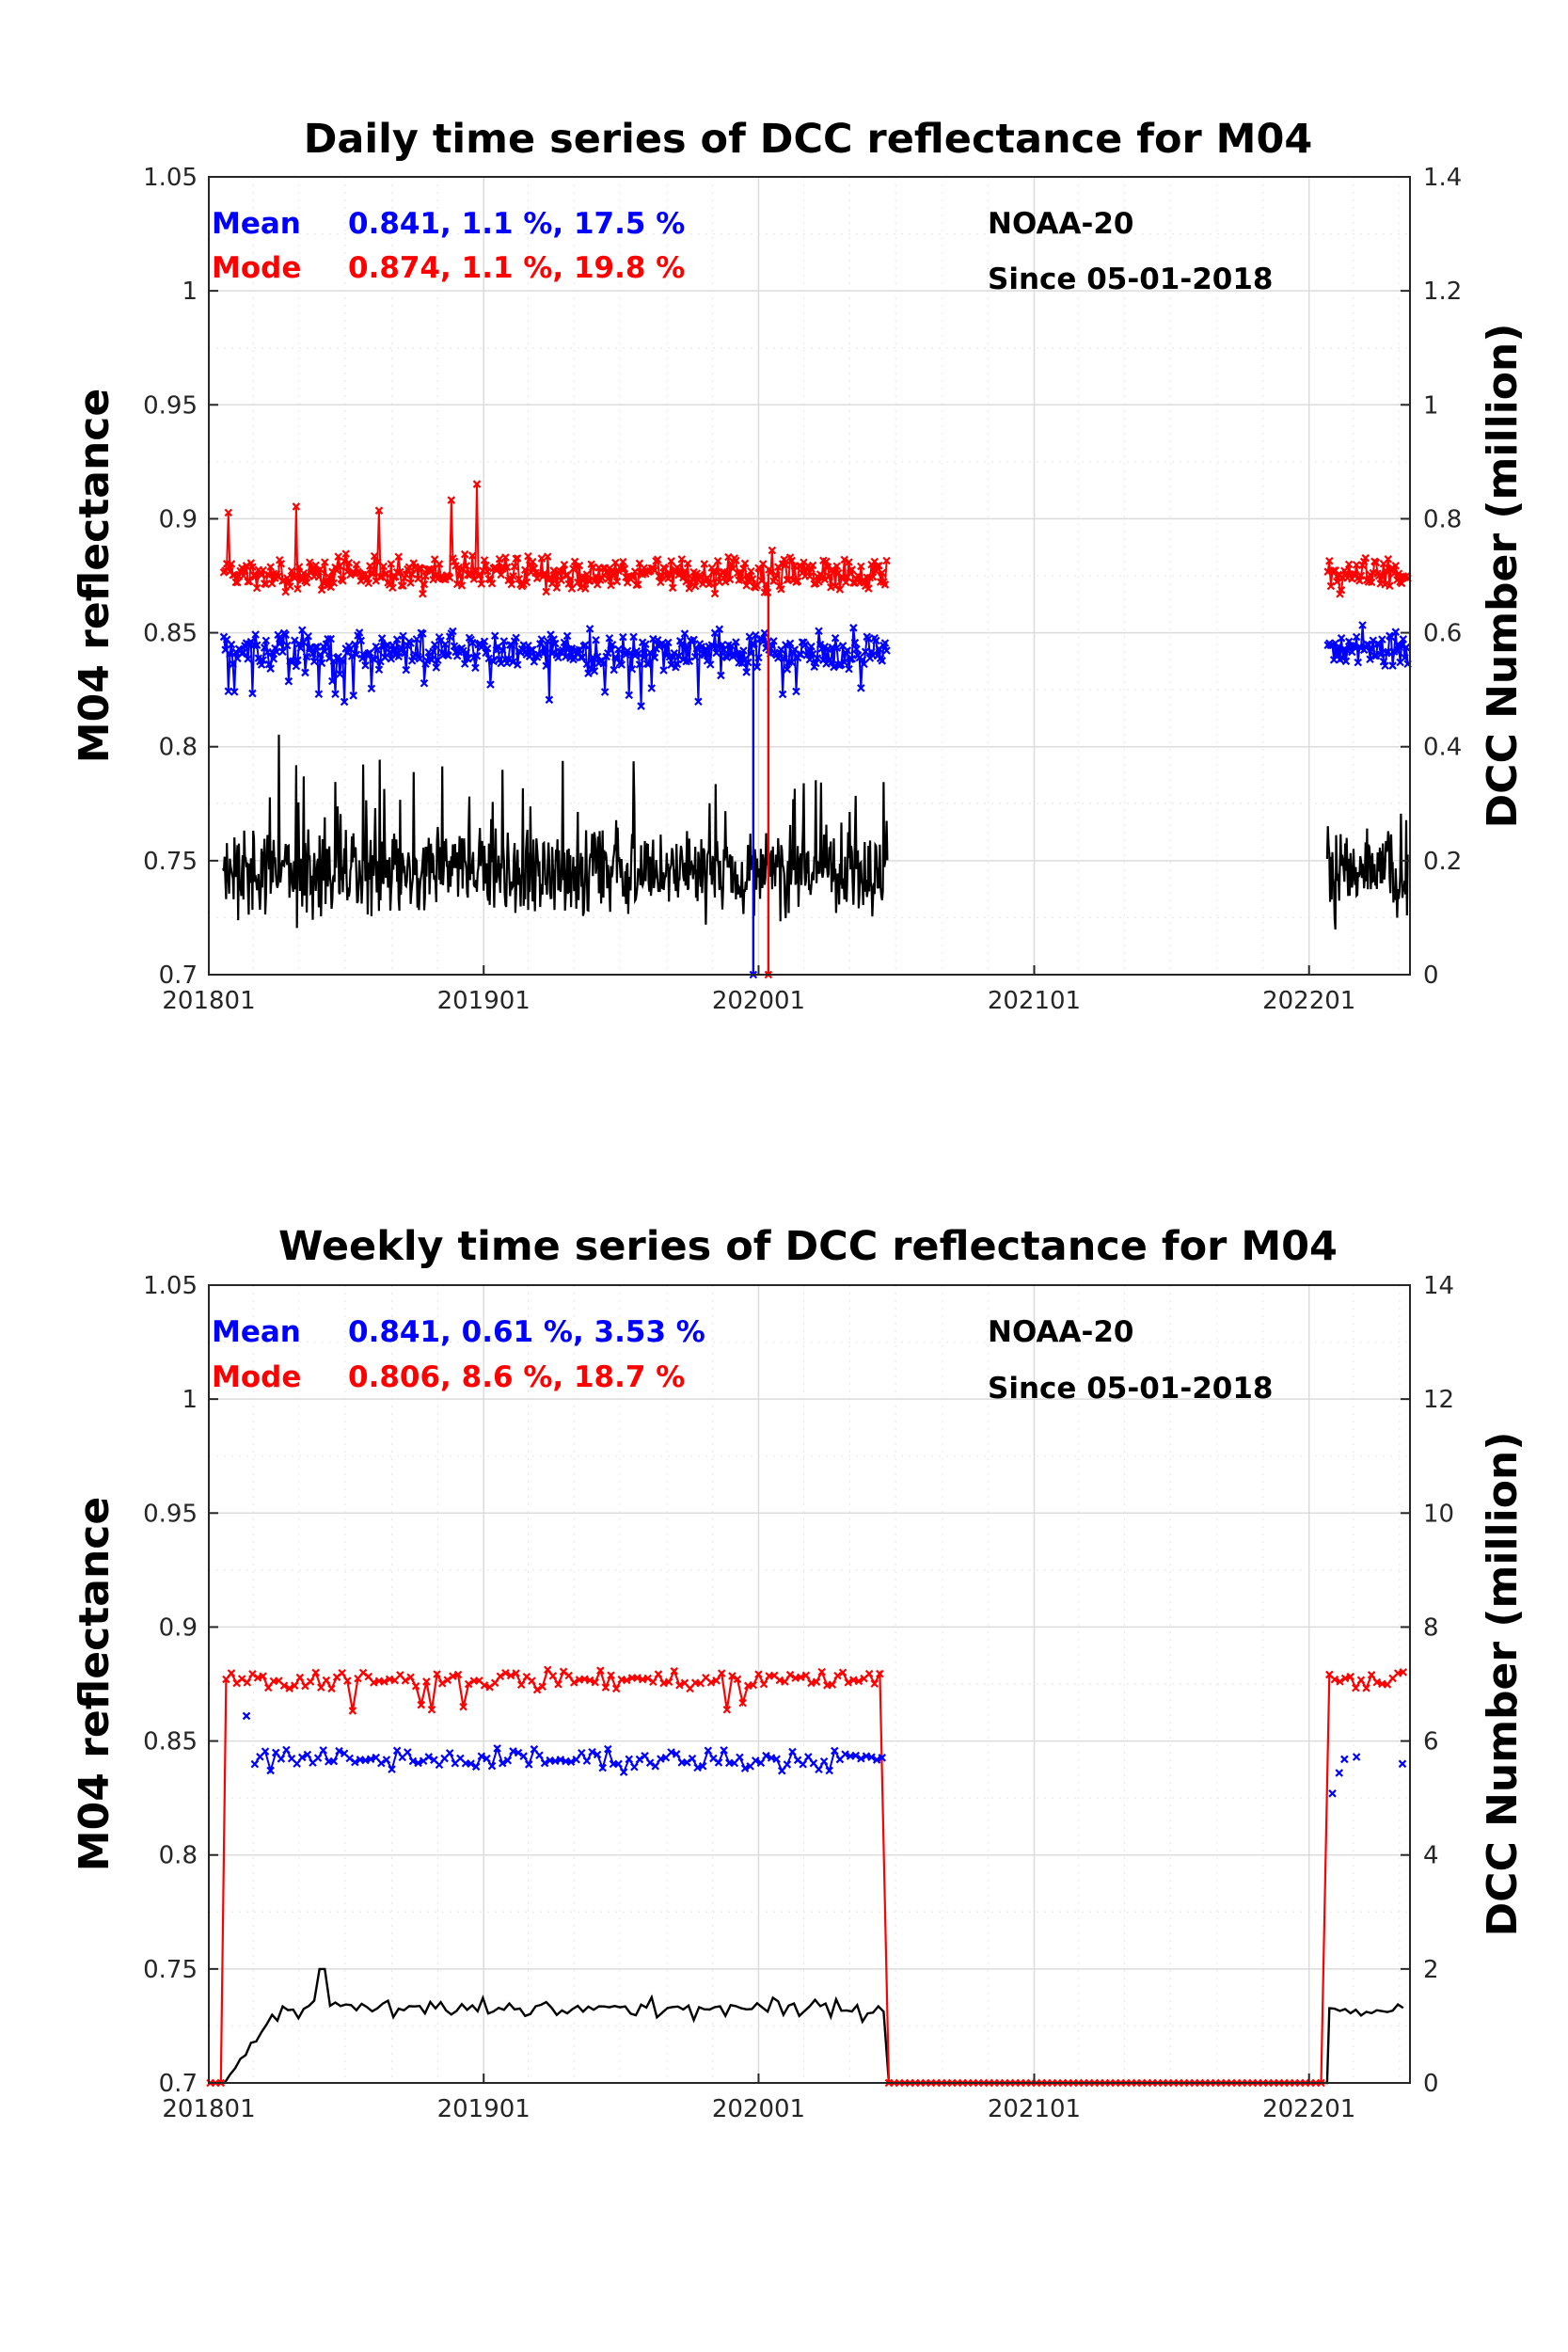 This screenshot has width=1568, height=2352. Describe the element at coordinates (1131, 1389) in the screenshot. I see `weekly-since-label: Since 05-01-2018` at that location.